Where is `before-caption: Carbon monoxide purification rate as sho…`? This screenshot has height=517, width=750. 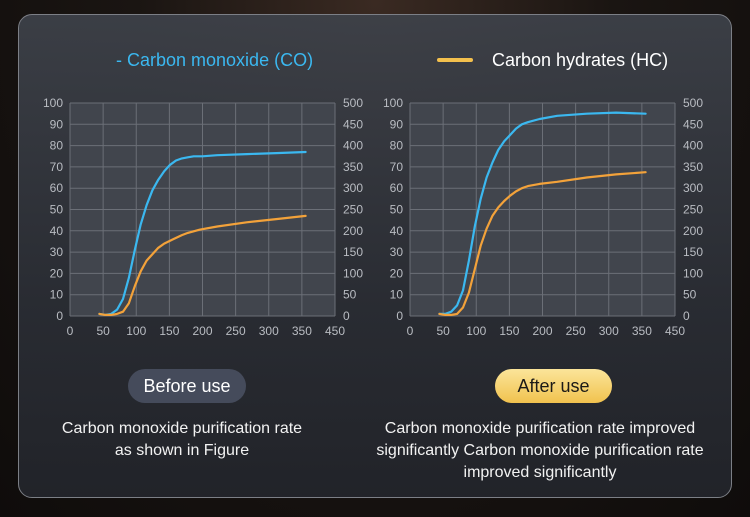
before-caption: Carbon monoxide purification rate as sho… is located at coordinates (182, 439).